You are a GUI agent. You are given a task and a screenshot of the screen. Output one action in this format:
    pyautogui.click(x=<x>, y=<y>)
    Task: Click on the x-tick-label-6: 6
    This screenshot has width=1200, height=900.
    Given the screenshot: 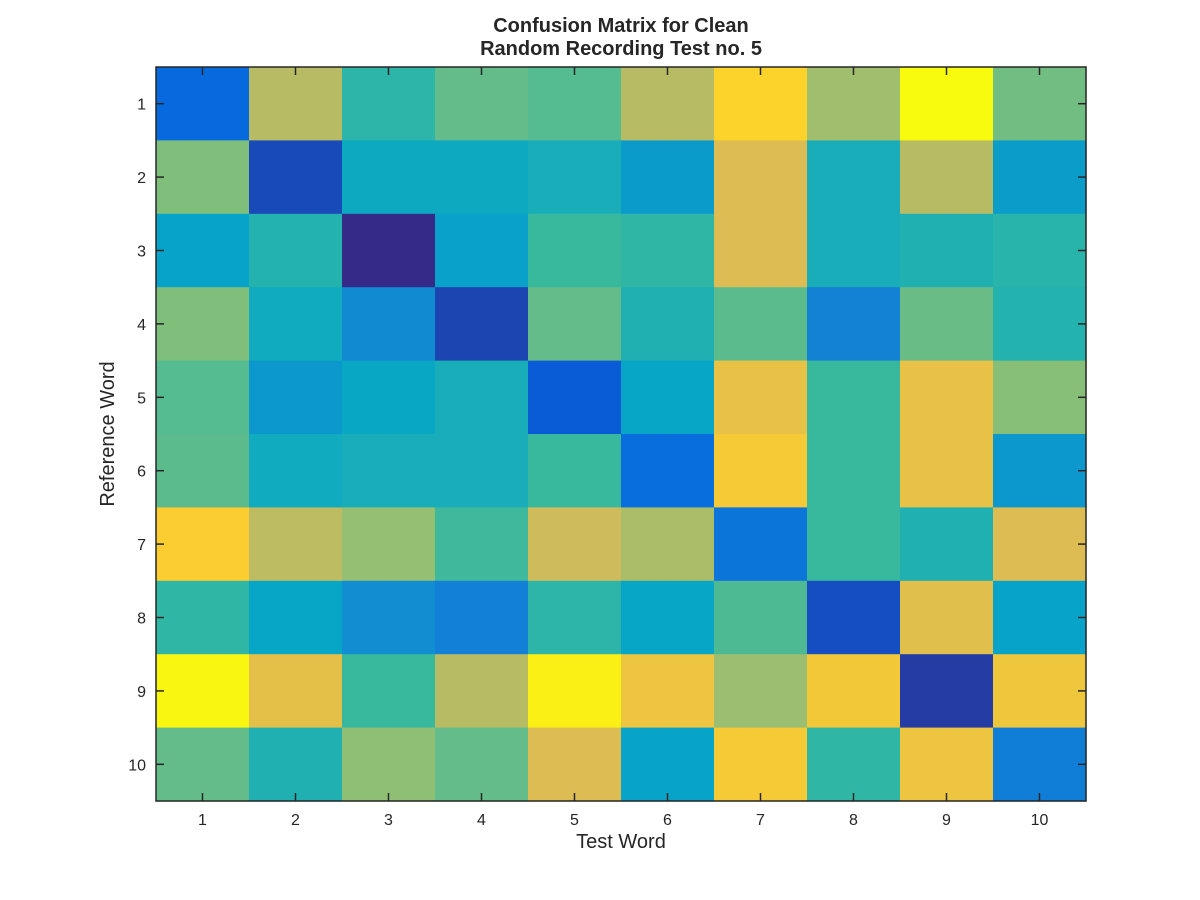 What is the action you would take?
    pyautogui.click(x=667, y=820)
    